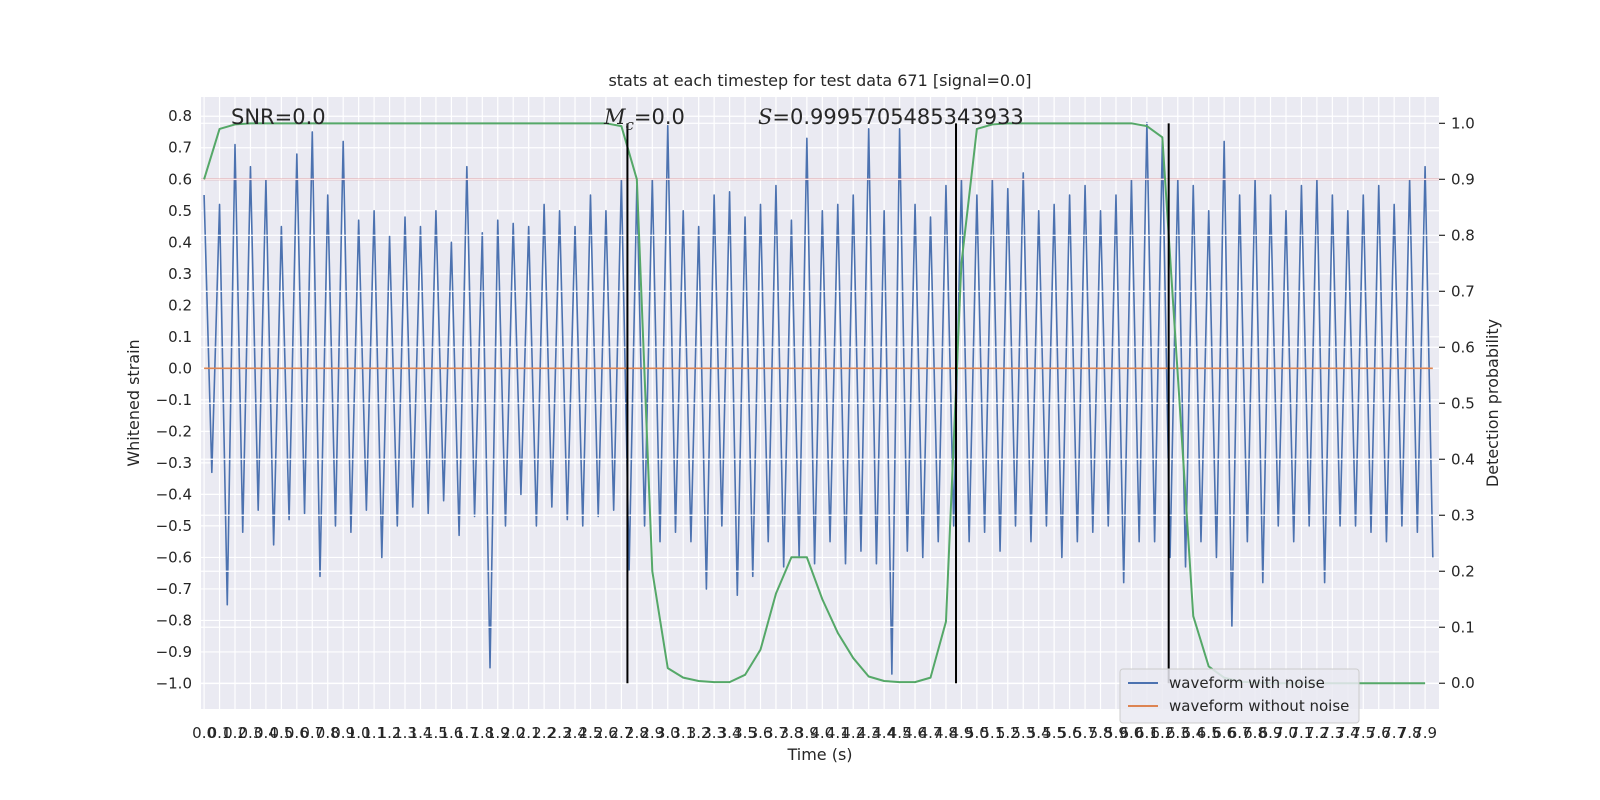  I want to click on x-tick-label: 0.9, so click(343, 733).